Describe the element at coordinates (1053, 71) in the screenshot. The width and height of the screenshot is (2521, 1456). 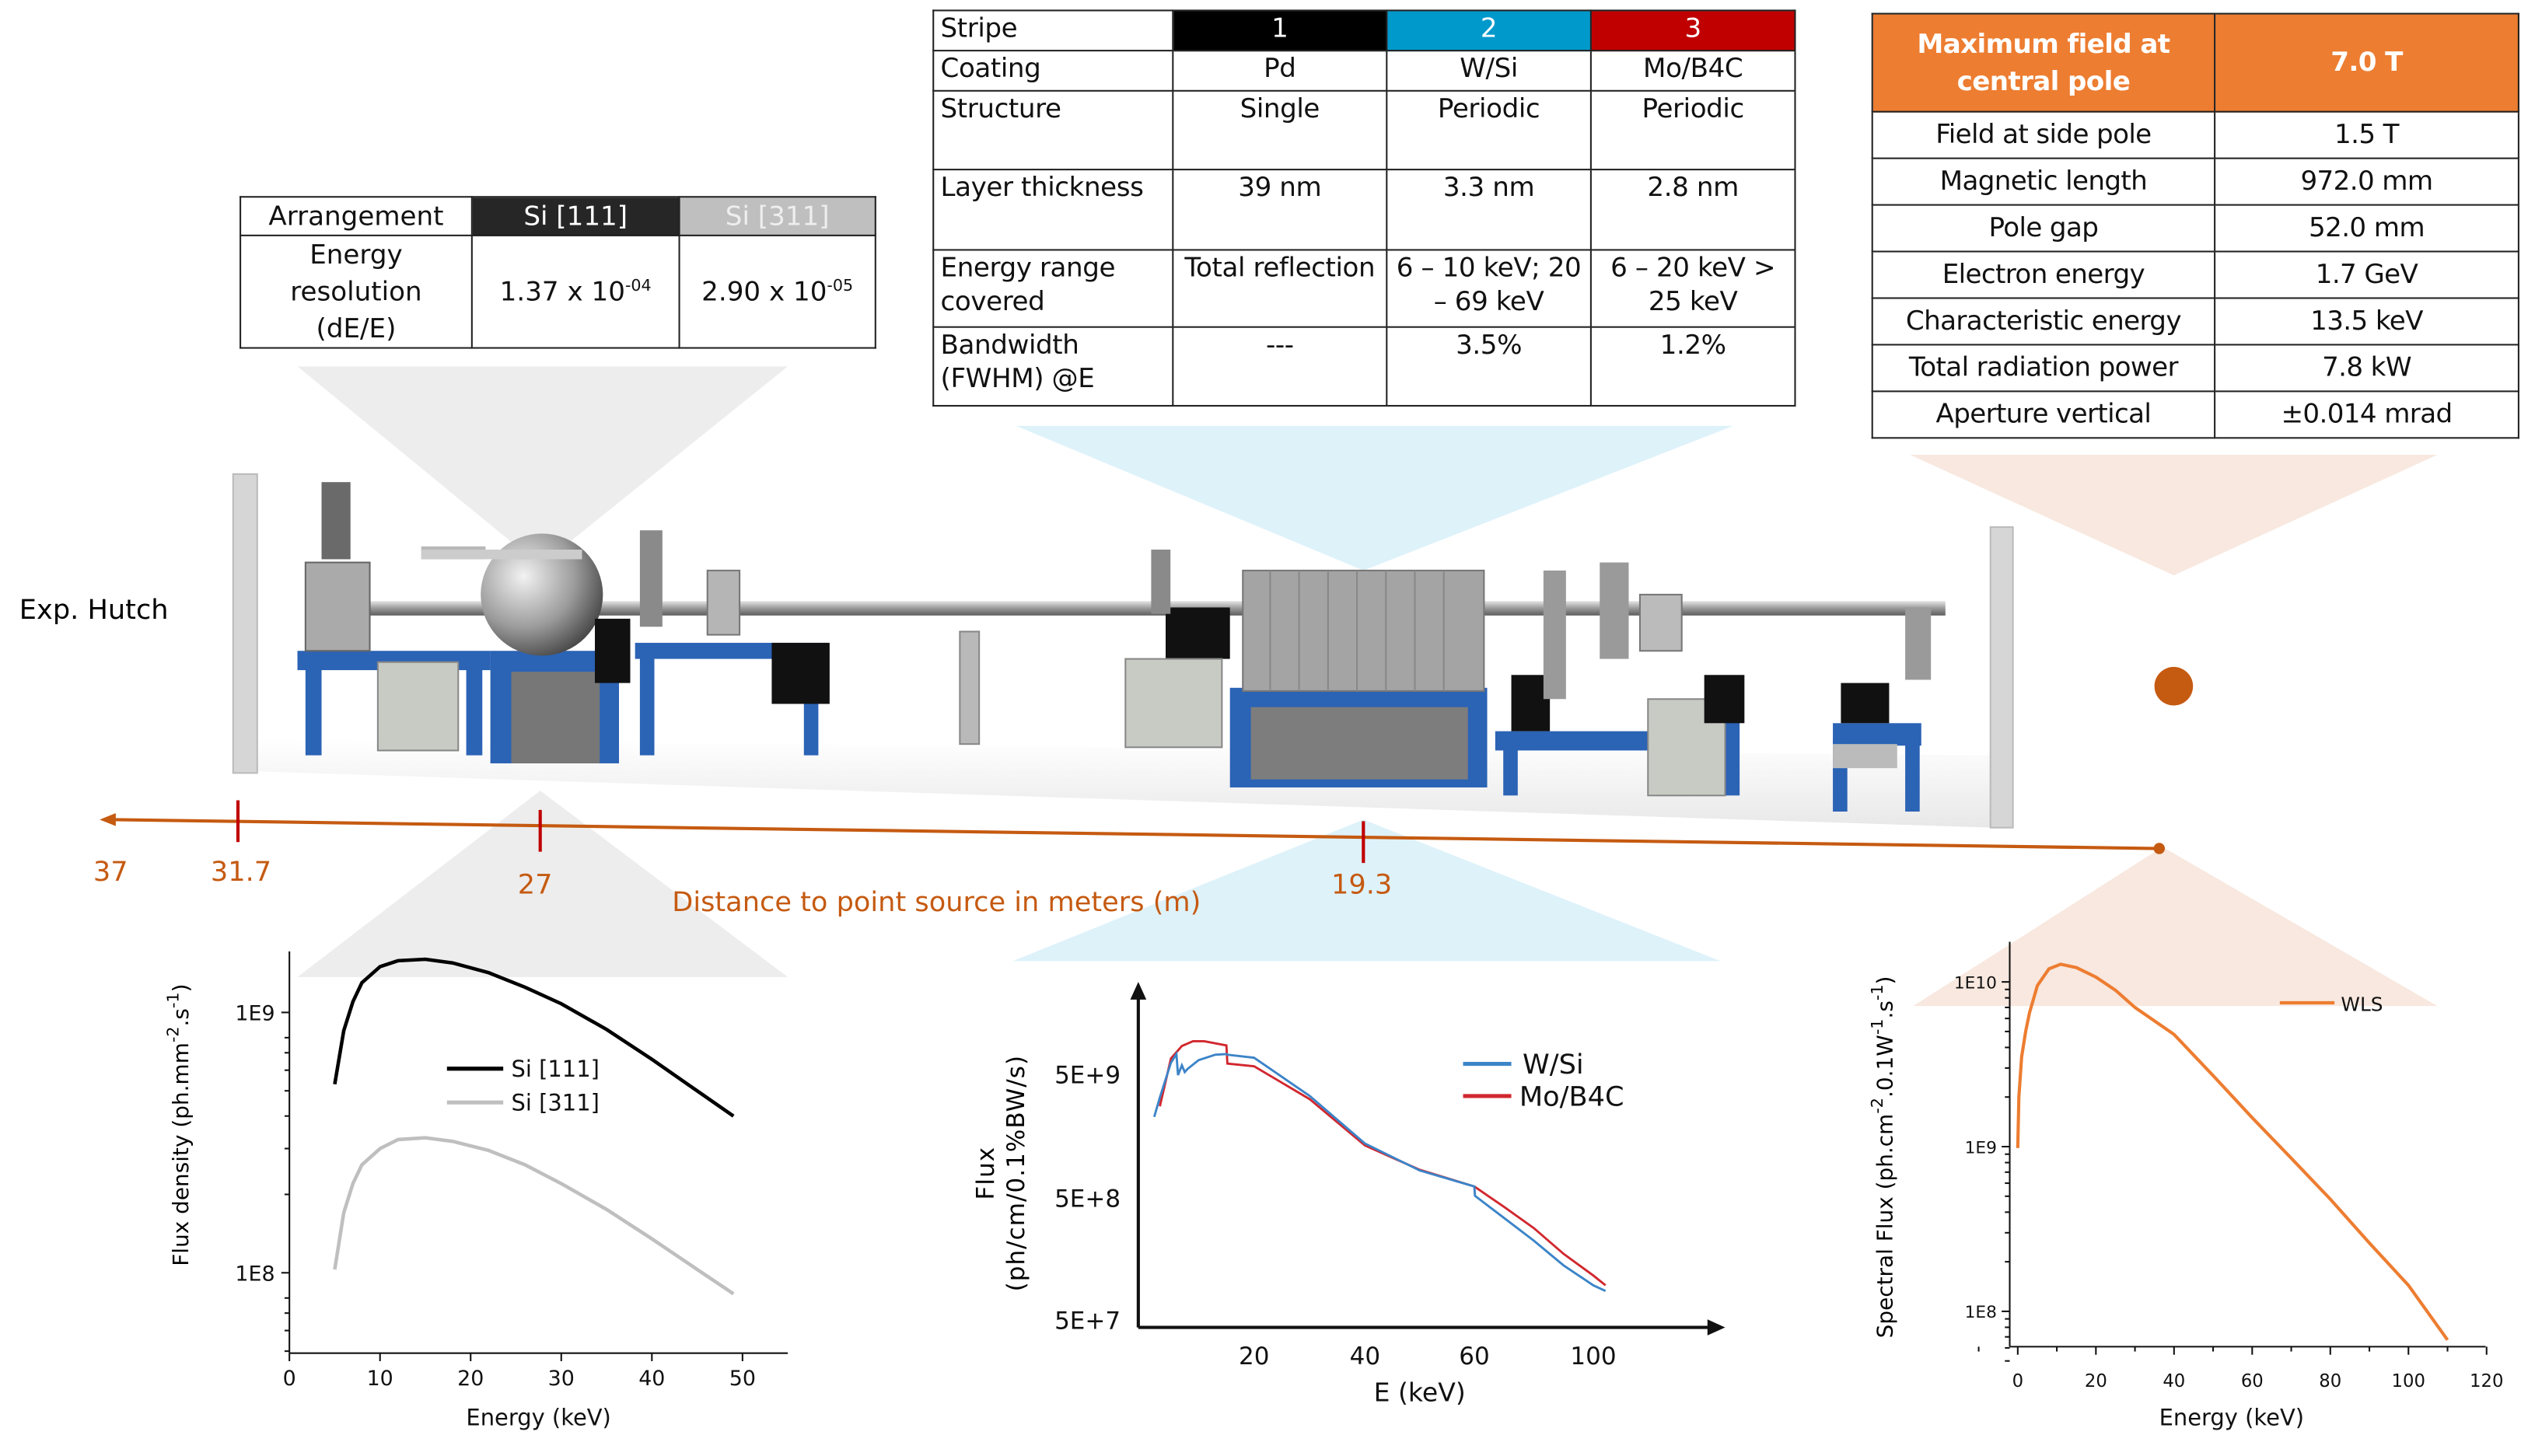
I see `mirror-row-label: Coating` at that location.